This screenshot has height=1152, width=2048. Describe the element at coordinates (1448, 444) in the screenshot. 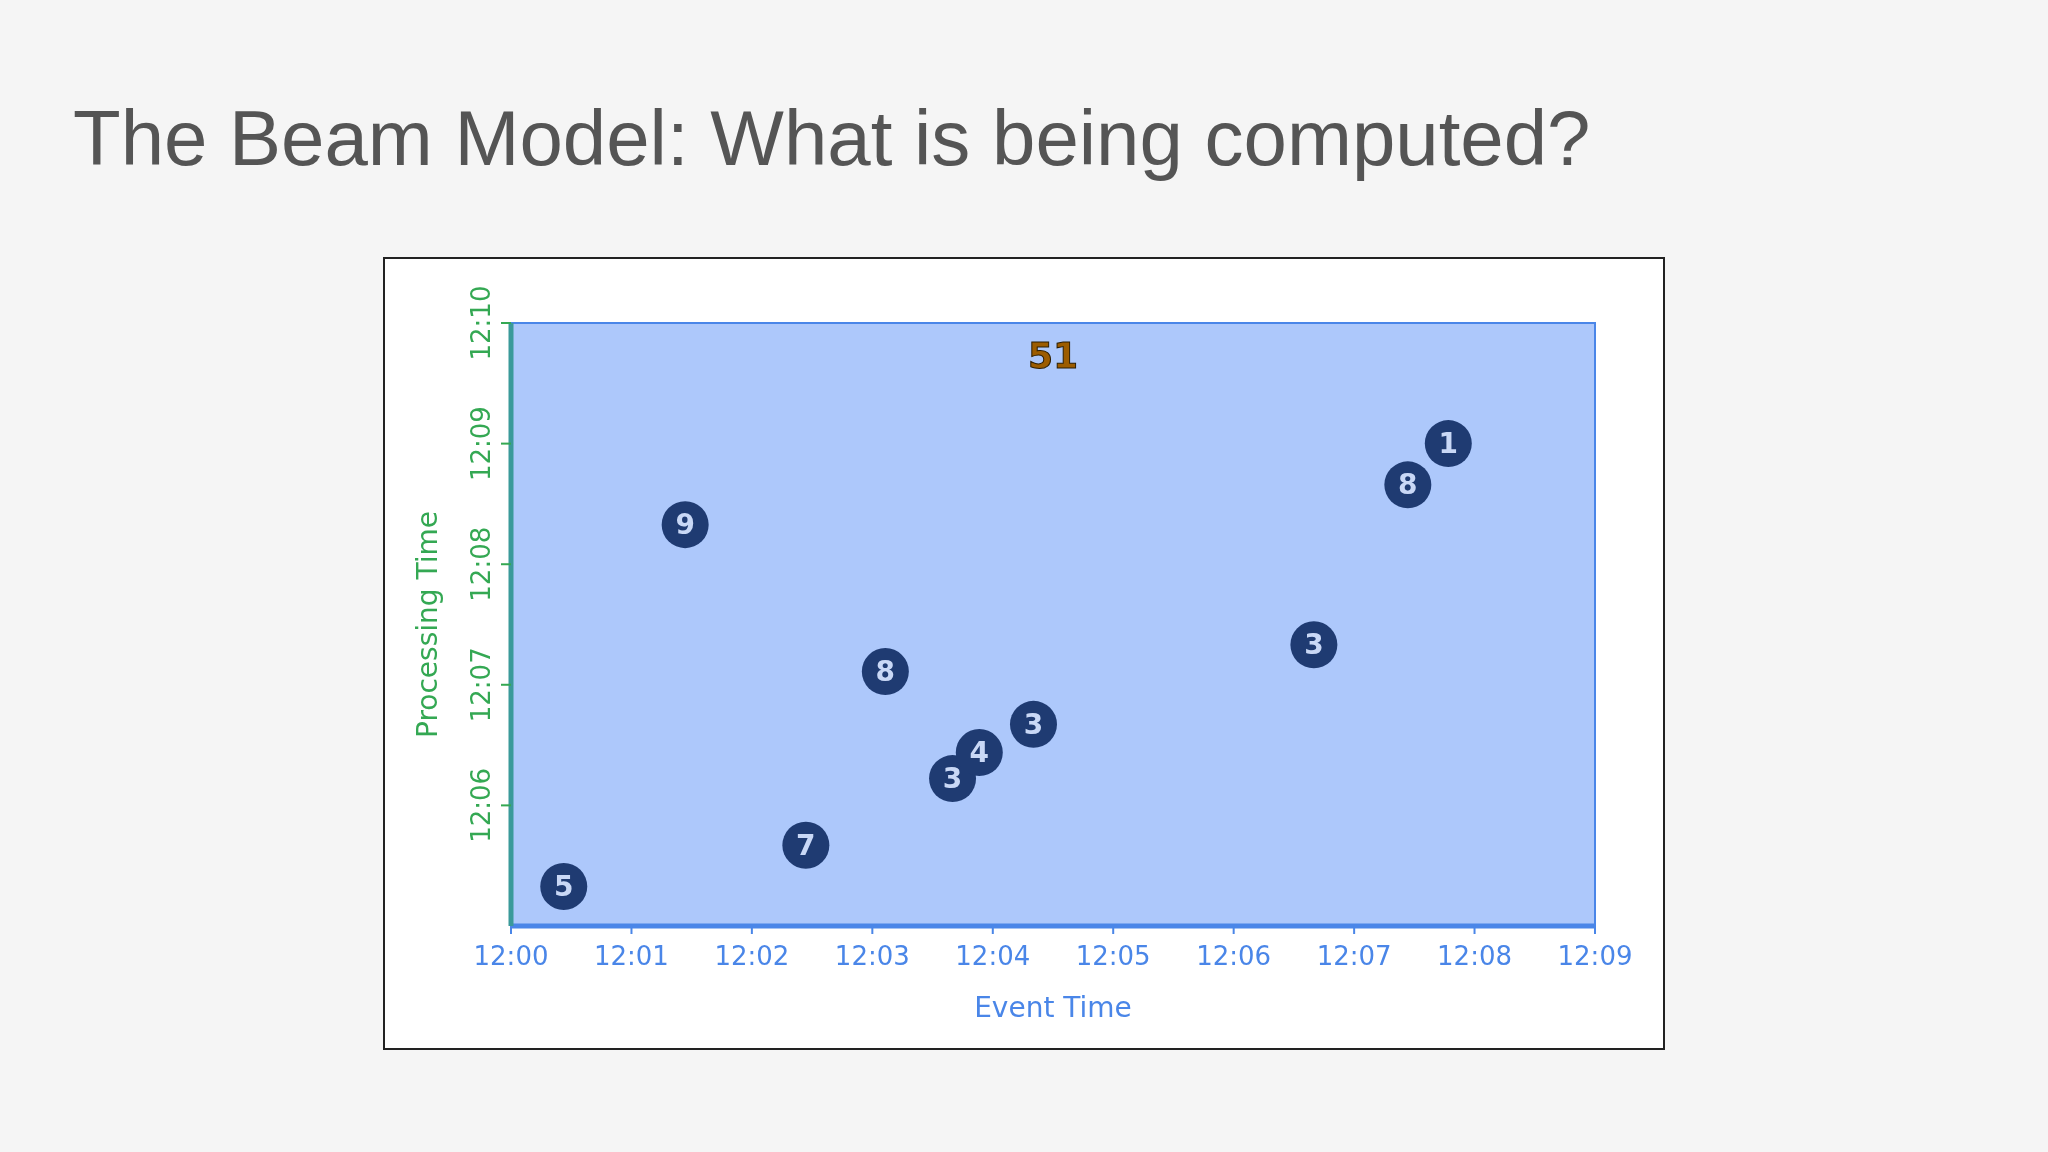

I see `annotation: 1` at that location.